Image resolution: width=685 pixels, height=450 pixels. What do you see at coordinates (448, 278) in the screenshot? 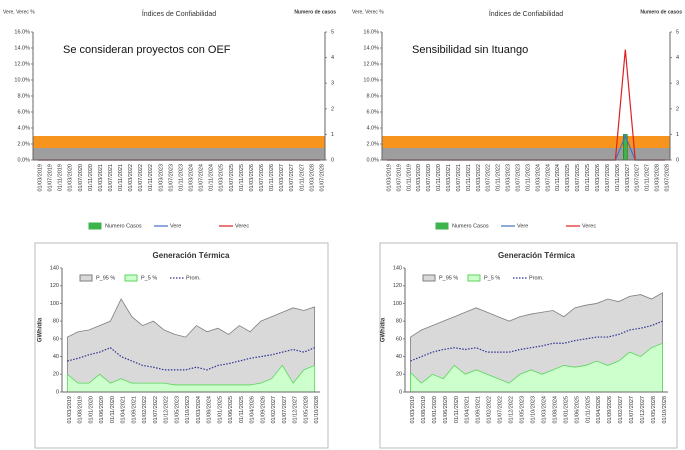
I see `legend-label: P_95 %` at bounding box center [448, 278].